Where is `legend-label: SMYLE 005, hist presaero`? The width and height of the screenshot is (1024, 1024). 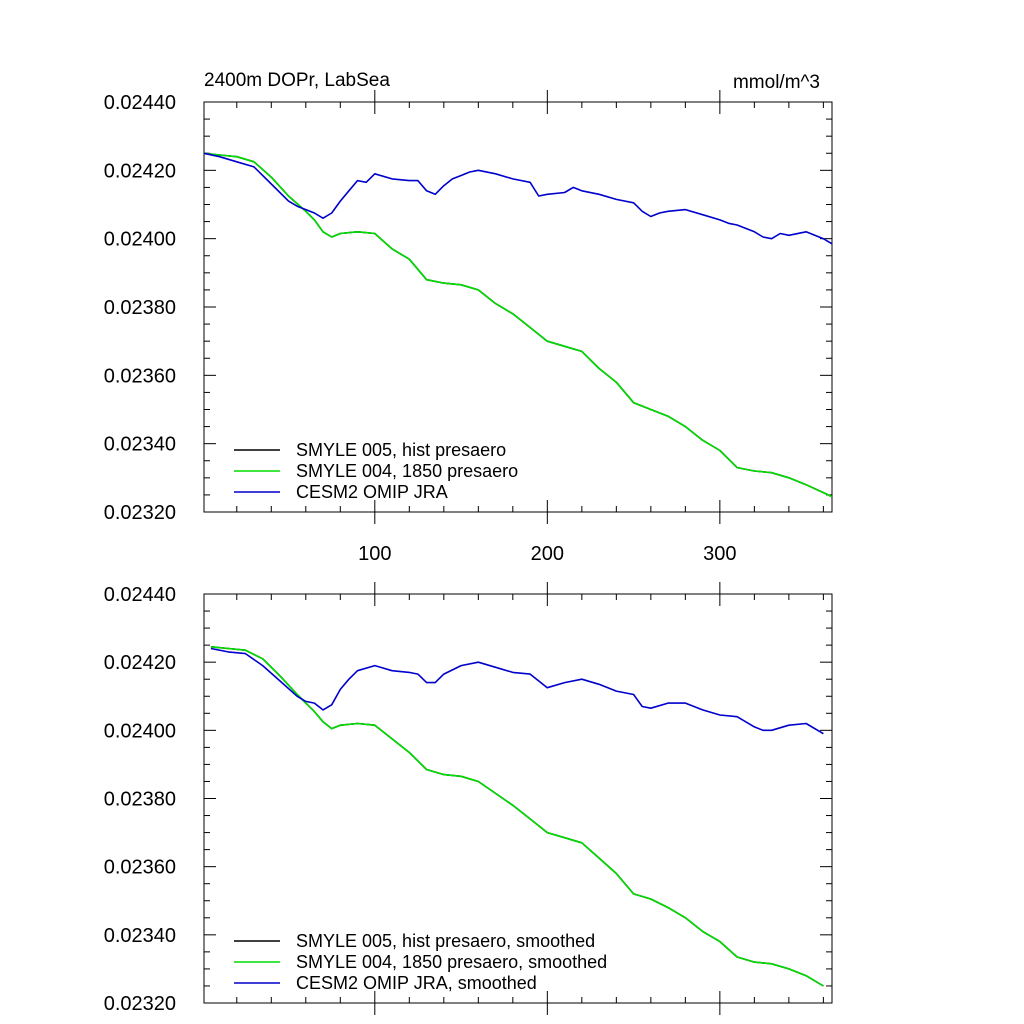 legend-label: SMYLE 005, hist presaero is located at coordinates (401, 450).